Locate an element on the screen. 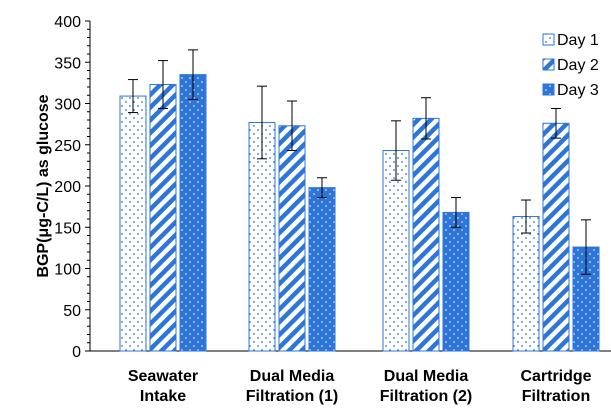 The width and height of the screenshot is (611, 408). y-tick-label: 350 is located at coordinates (67, 63).